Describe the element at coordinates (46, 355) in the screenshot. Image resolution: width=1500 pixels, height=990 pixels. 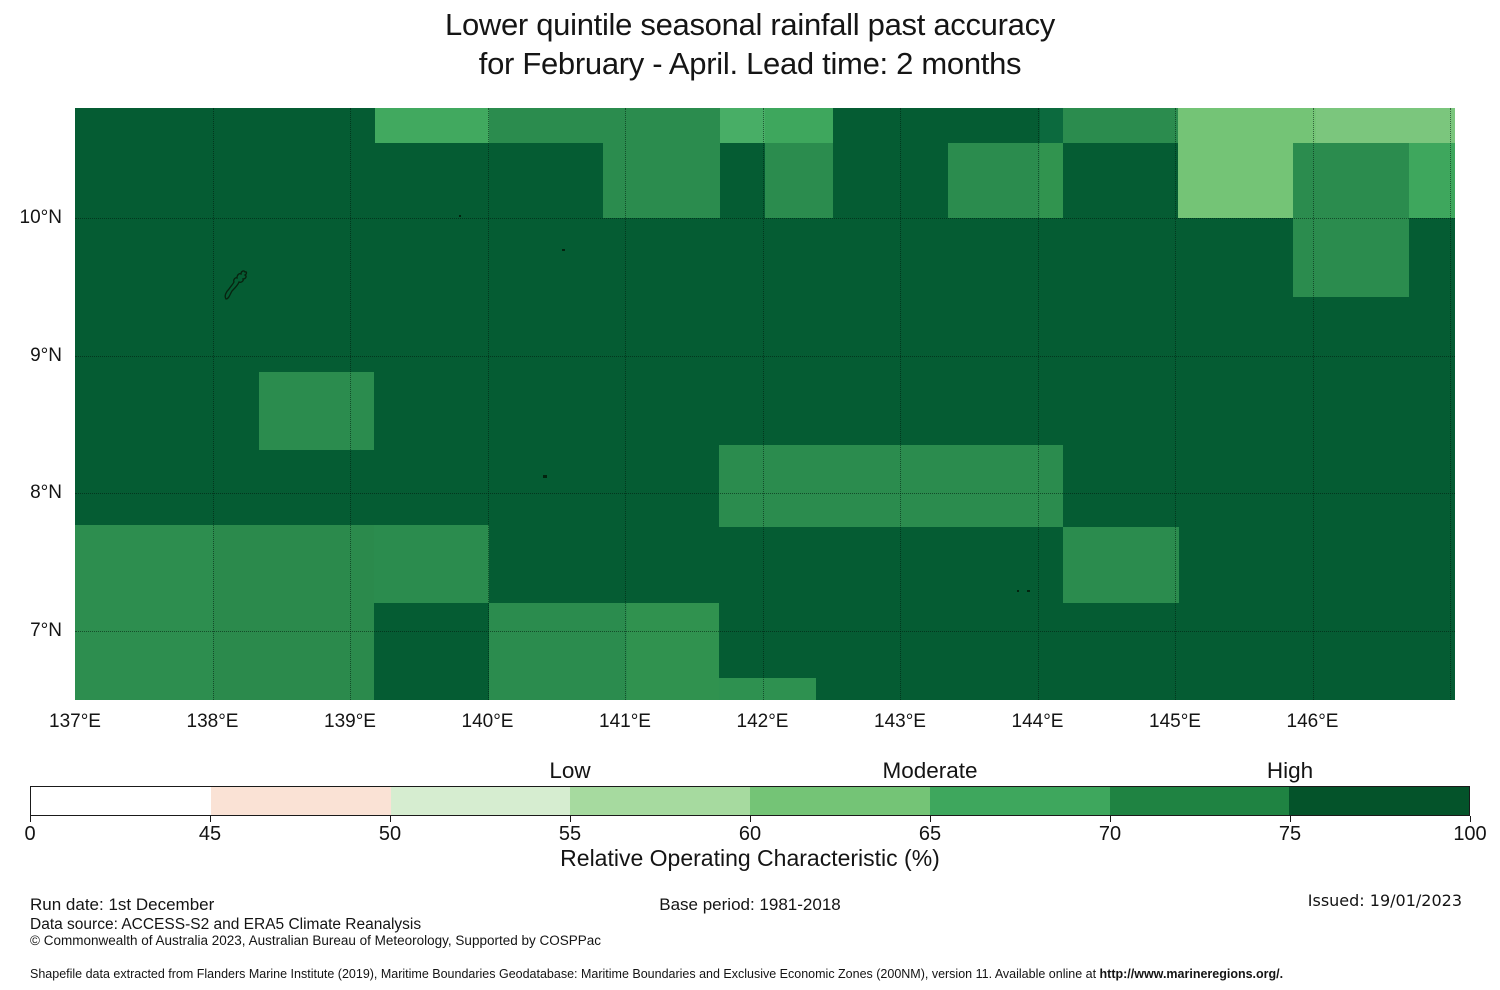
I see `latitude-tick-label: 9°N` at that location.